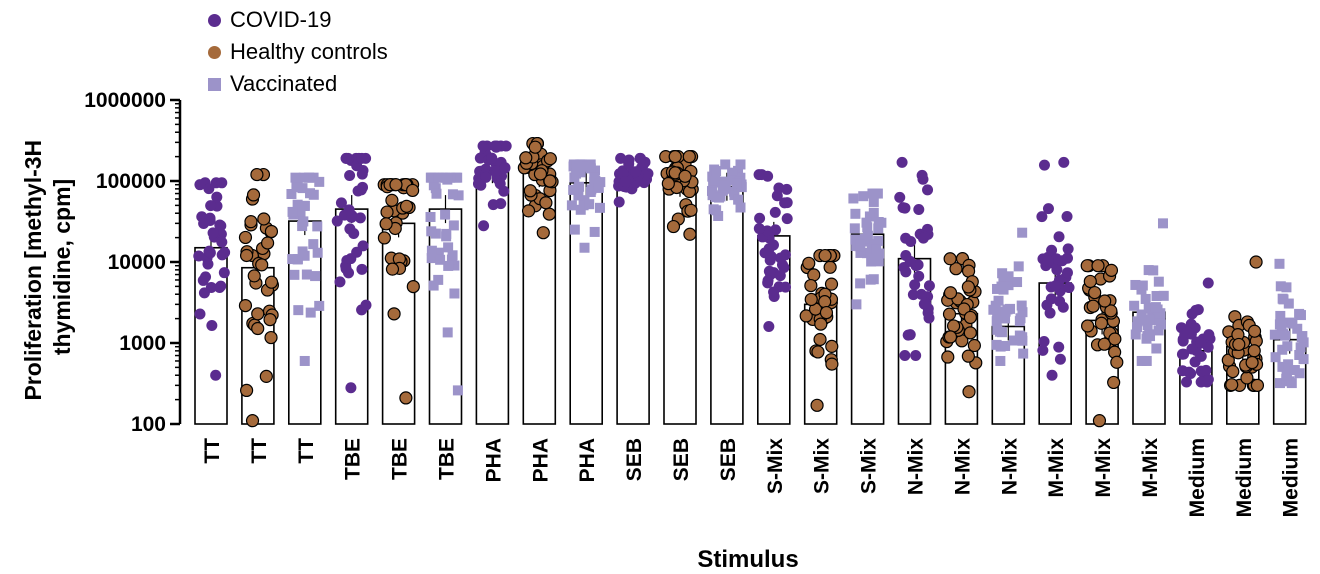 This screenshot has height=574, width=1320. I want to click on x-tick-label: SEB, so click(634, 459).